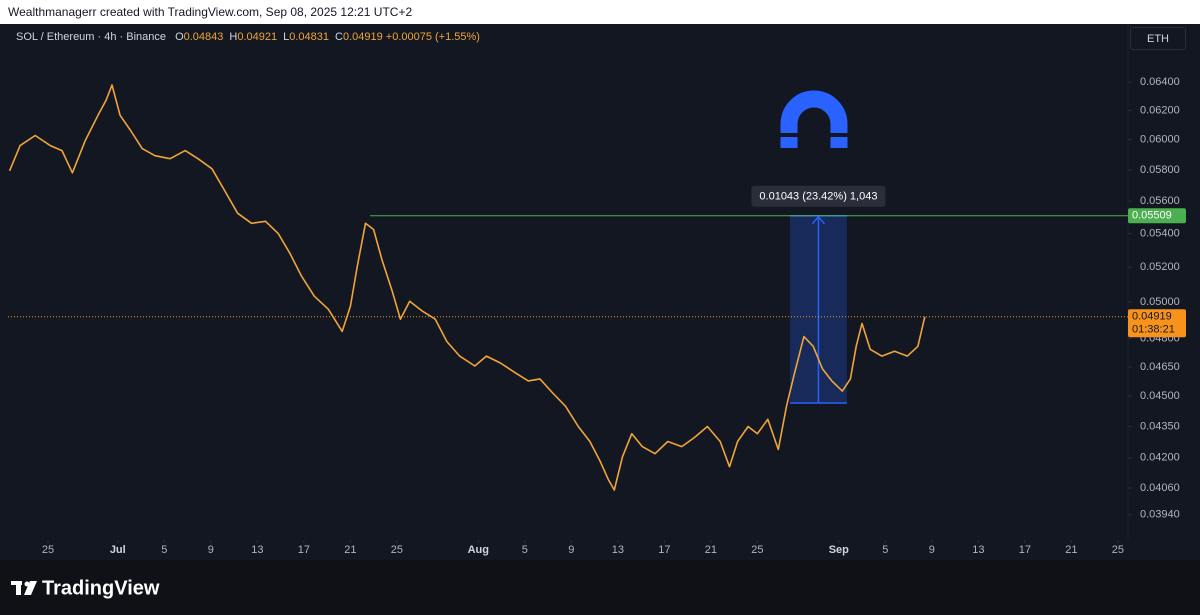 Image resolution: width=1200 pixels, height=615 pixels. What do you see at coordinates (1160, 110) in the screenshot?
I see `y-tick-label: 0.06200` at bounding box center [1160, 110].